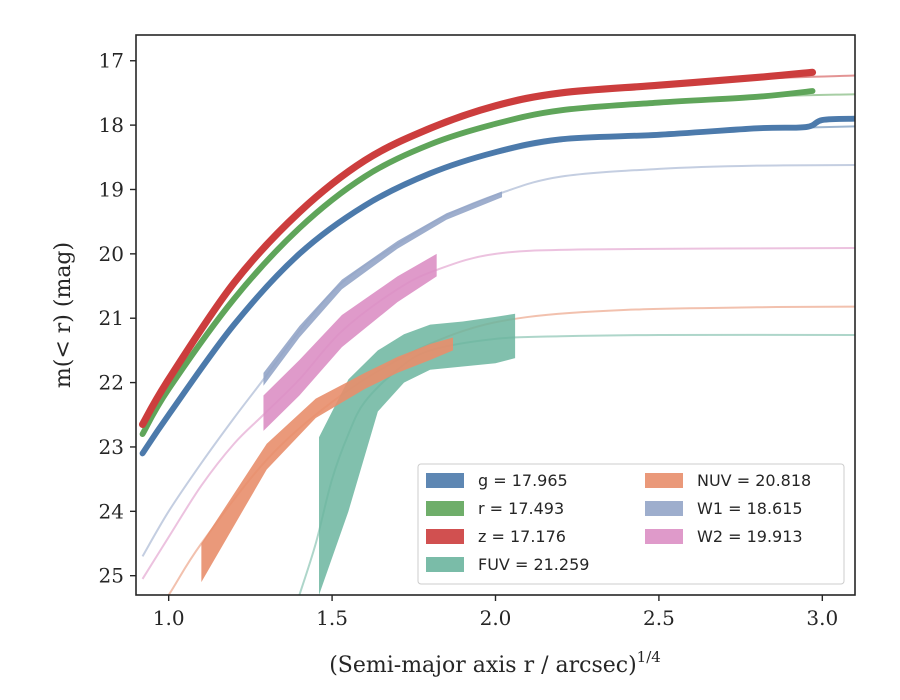 This screenshot has height=700, width=900. I want to click on x-tick-label: 3.0, so click(822, 618).